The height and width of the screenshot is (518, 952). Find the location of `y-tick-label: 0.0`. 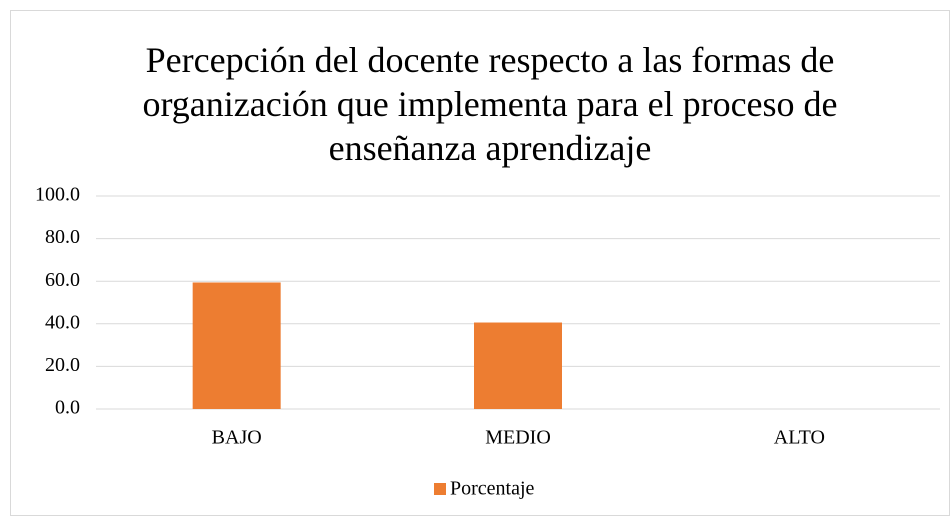

y-tick-label: 0.0 is located at coordinates (67, 408).